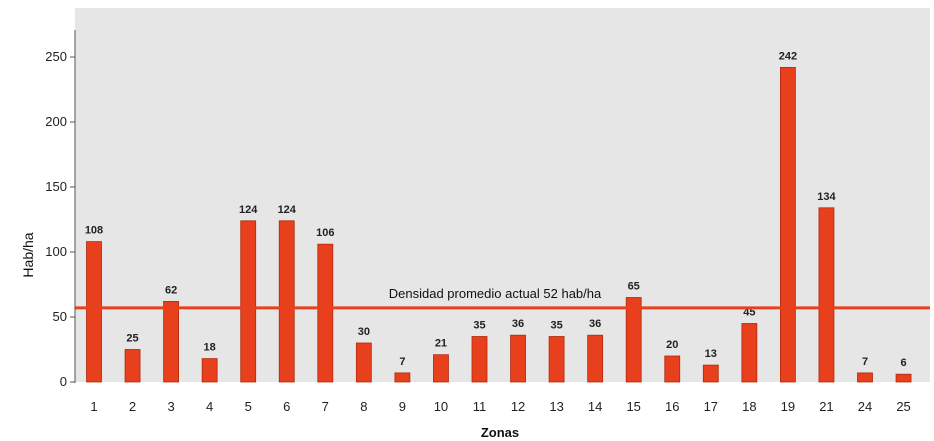 The width and height of the screenshot is (934, 441). What do you see at coordinates (56, 121) in the screenshot?
I see `y-tick-label: 200` at bounding box center [56, 121].